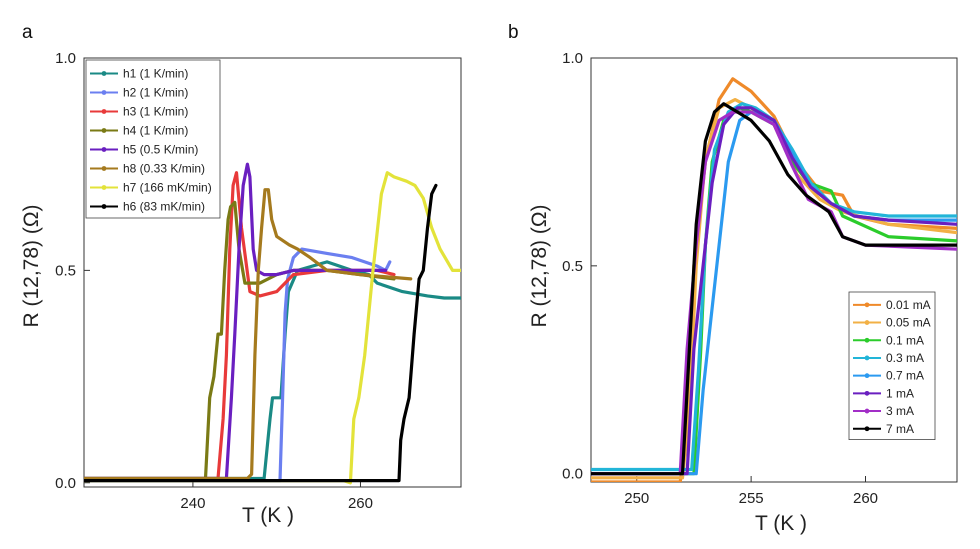 The width and height of the screenshot is (980, 549). What do you see at coordinates (192, 503) in the screenshot?
I see `panel-a-xtick-label: 240` at bounding box center [192, 503].